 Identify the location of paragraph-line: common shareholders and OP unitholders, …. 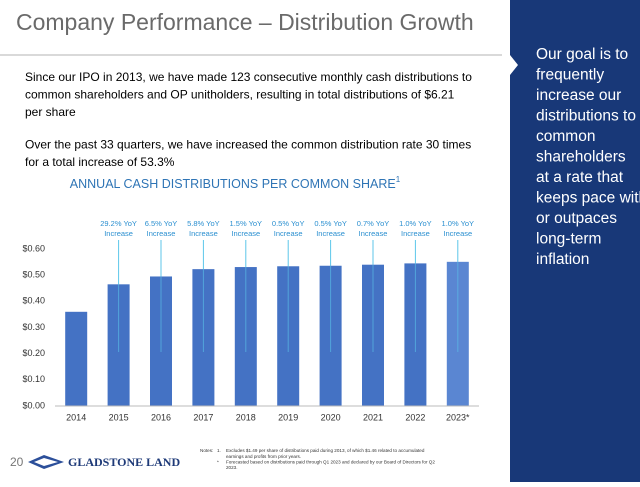
(240, 95).